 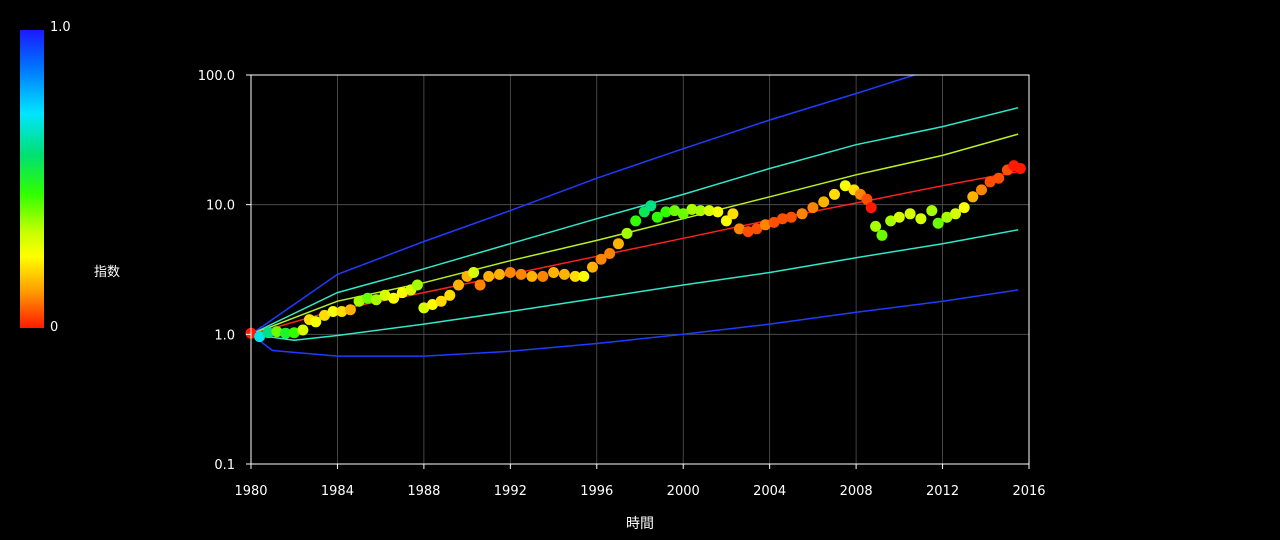 I want to click on x-tick-label: 1992, so click(x=510, y=491).